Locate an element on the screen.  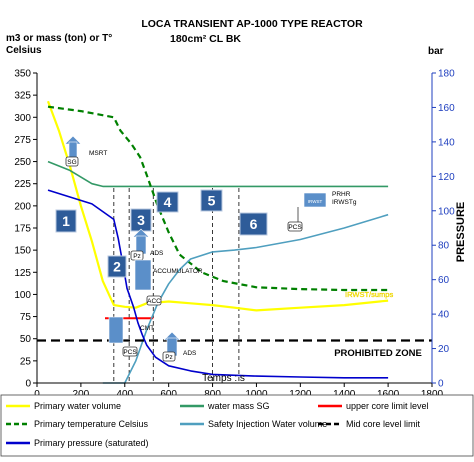
right-tick-label: 60 is located at coordinates (444, 280).